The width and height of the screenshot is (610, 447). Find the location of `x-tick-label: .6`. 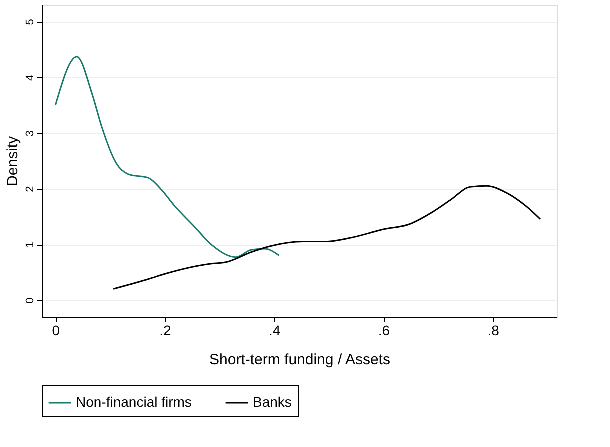

x-tick-label: .6 is located at coordinates (384, 330).